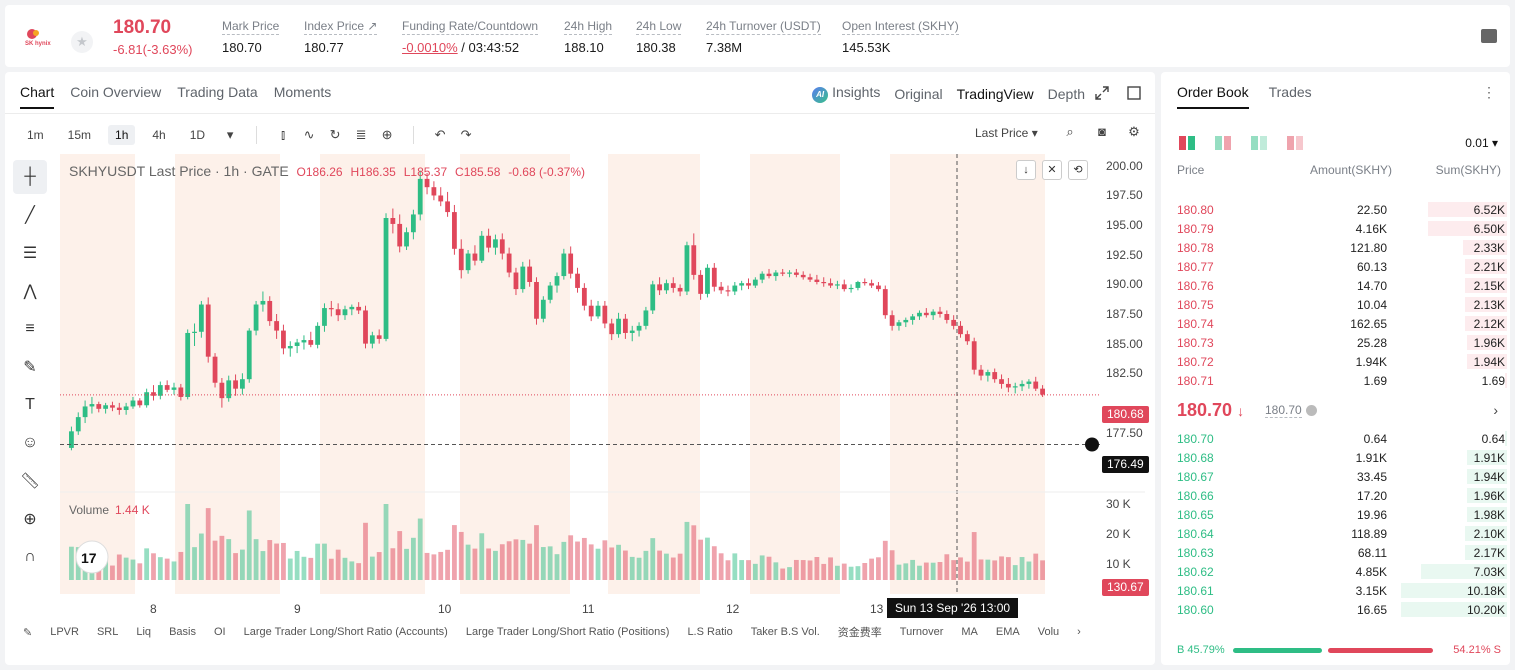 This screenshot has width=1515, height=670. Describe the element at coordinates (283, 134) in the screenshot. I see `candle-type-icon: ⫾` at that location.